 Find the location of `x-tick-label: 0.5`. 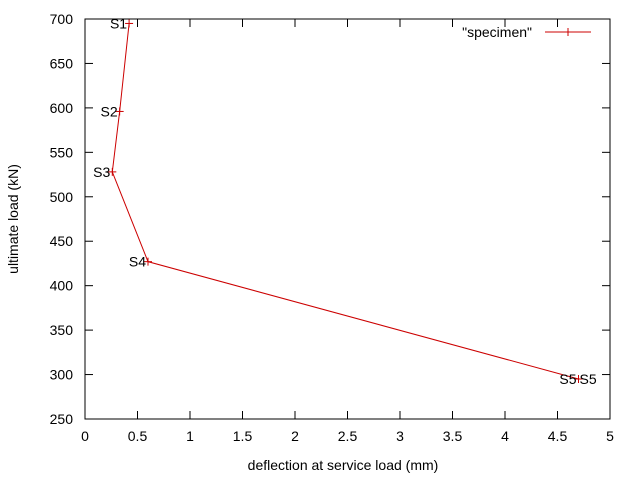

x-tick-label: 0.5 is located at coordinates (138, 436).